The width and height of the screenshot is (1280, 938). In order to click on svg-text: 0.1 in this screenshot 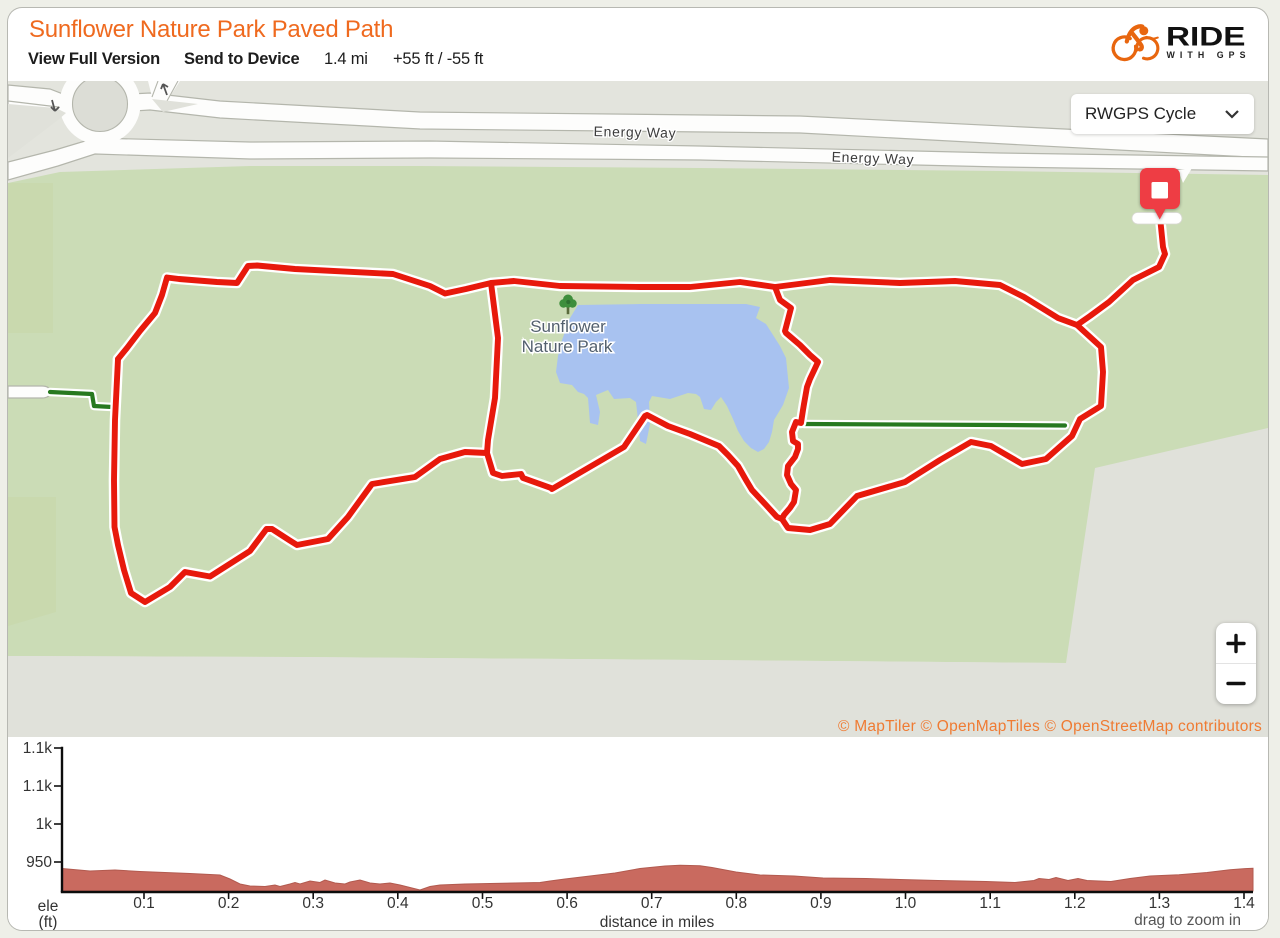, I will do `click(144, 903)`.